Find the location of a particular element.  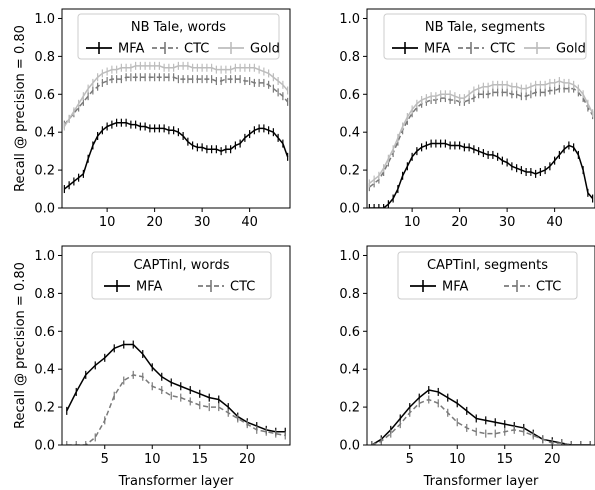

legend-title: NB Tale, segments is located at coordinates (485, 27).